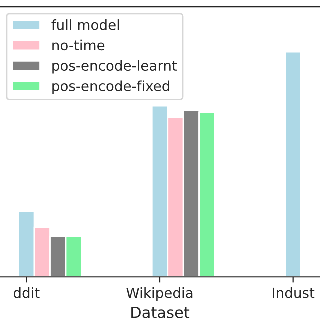 The width and height of the screenshot is (320, 320). Describe the element at coordinates (27, 293) in the screenshot. I see `x-tick-label: ddit` at that location.